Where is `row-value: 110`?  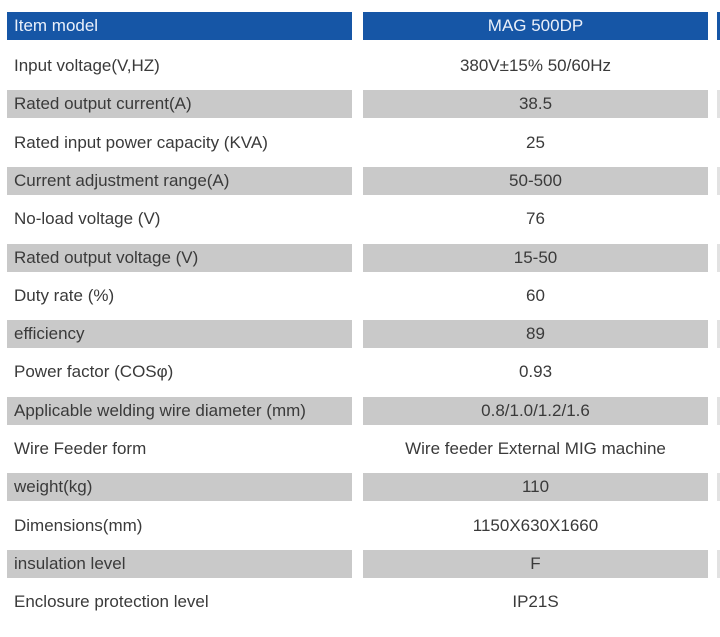 row-value: 110 is located at coordinates (535, 487).